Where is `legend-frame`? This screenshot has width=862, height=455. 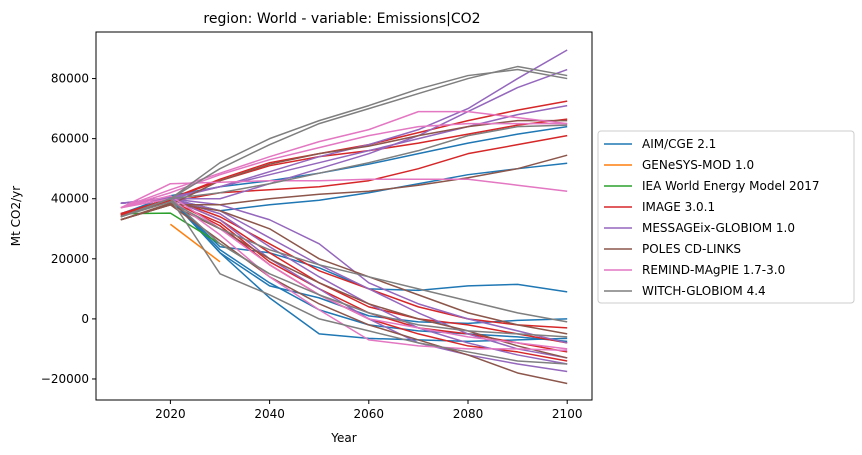
legend-frame is located at coordinates (726, 217).